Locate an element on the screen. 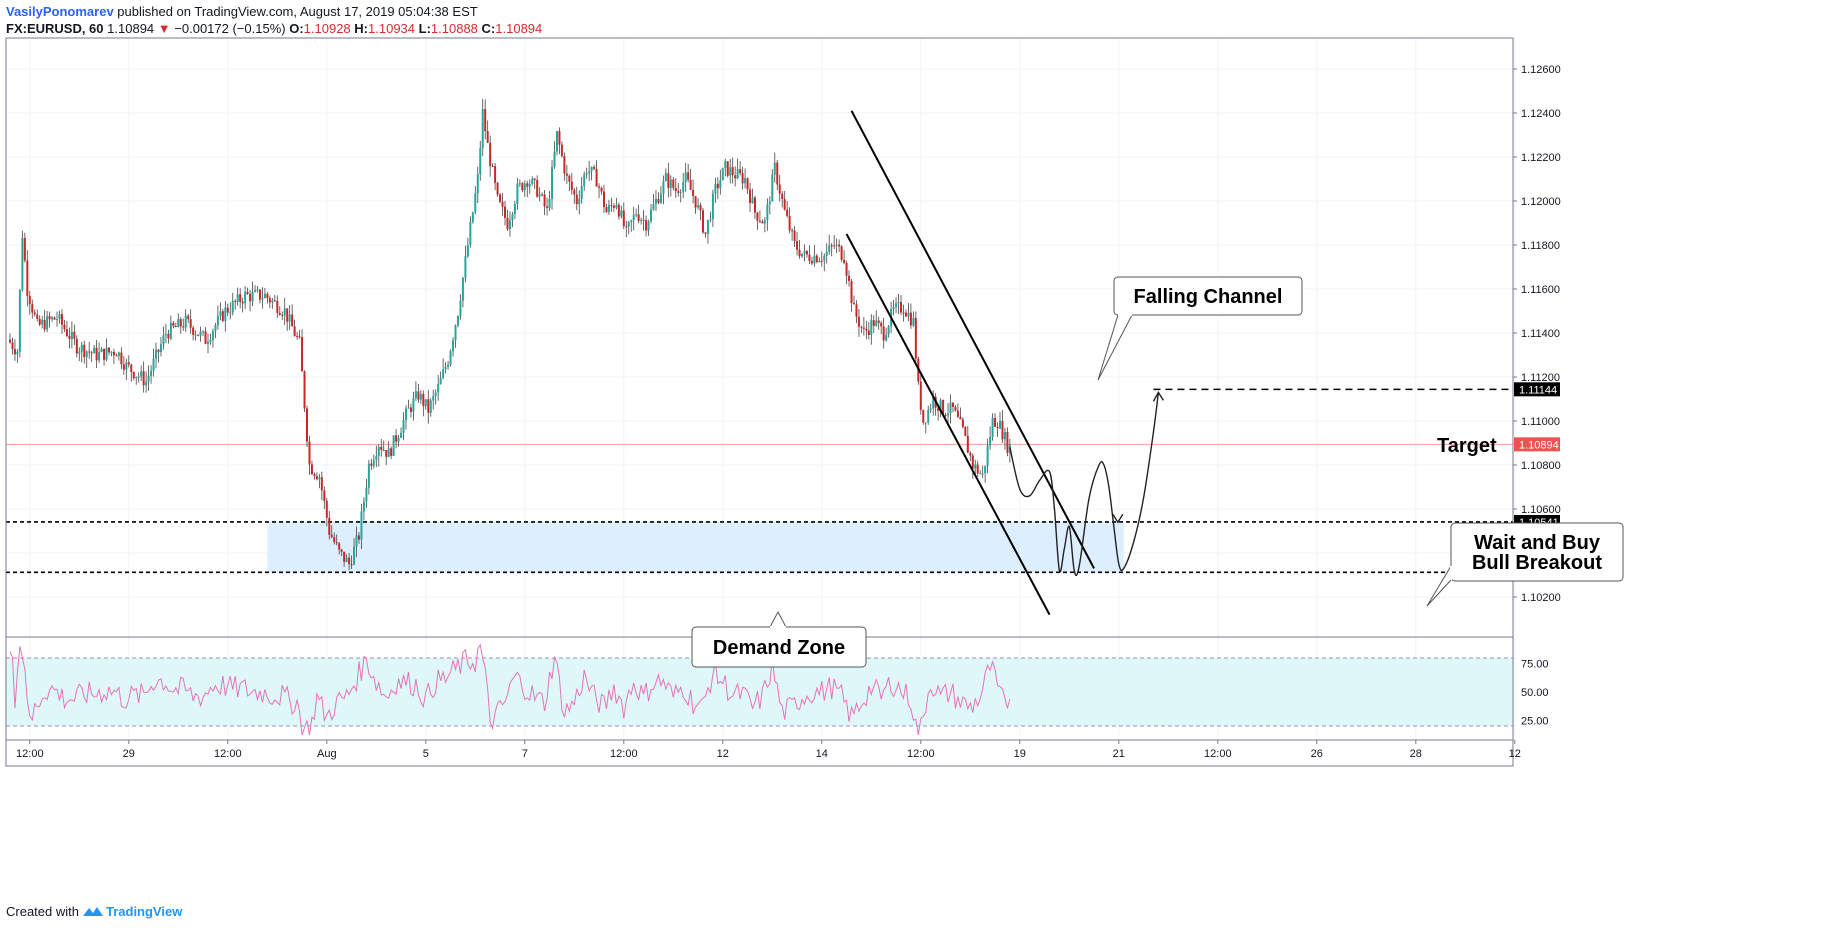 The image size is (1828, 930). price-label-box is located at coordinates (1537, 389).